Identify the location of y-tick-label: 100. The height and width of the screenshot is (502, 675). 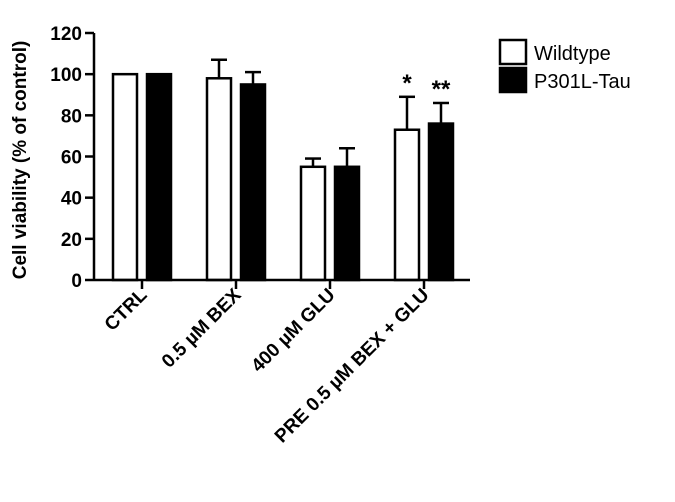
(66, 75).